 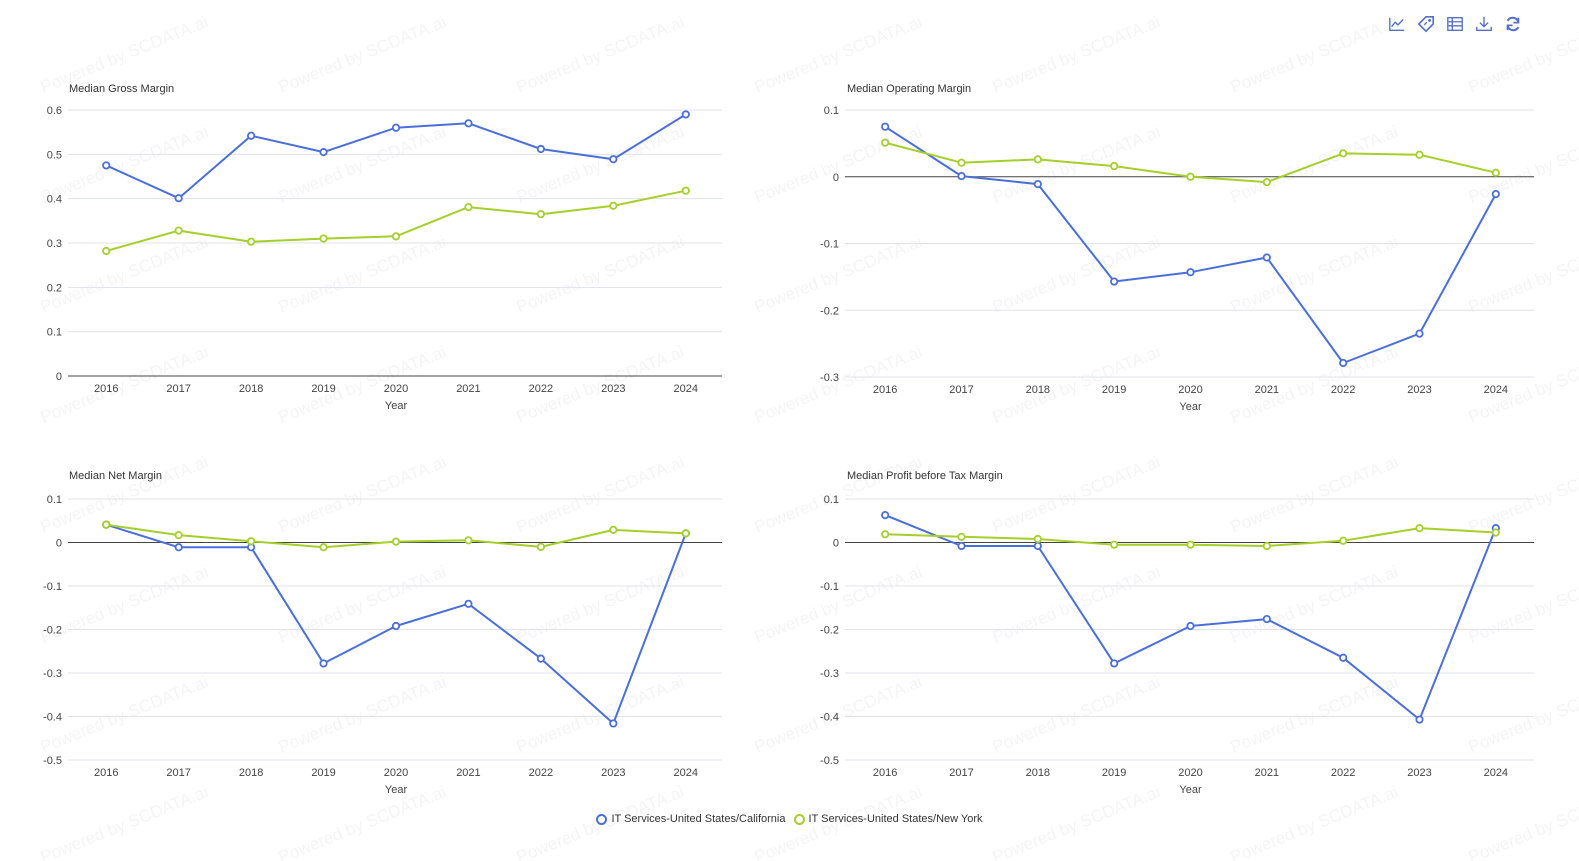 I want to click on x-tick-label: 2023, so click(x=613, y=773).